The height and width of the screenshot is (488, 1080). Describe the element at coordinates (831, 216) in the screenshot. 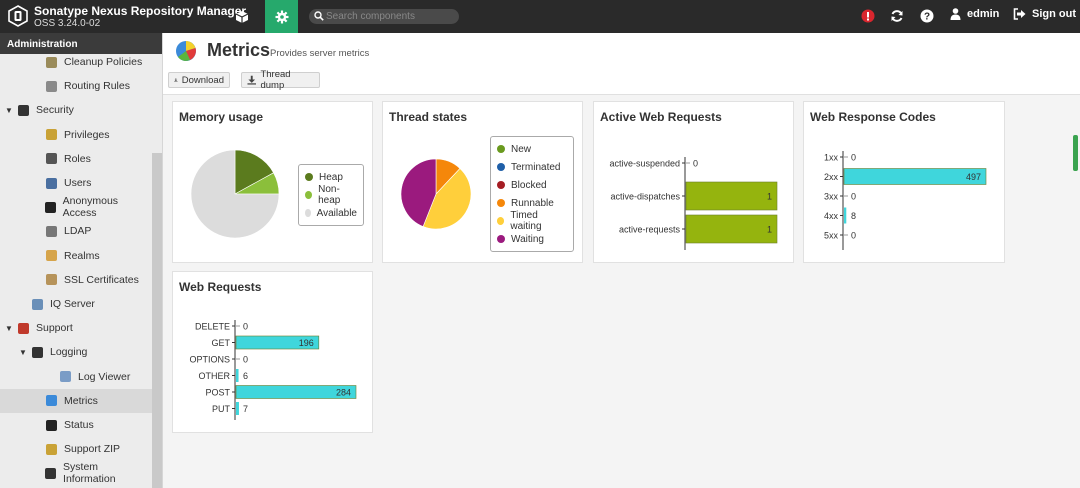

I see `category-label: 4xx` at that location.